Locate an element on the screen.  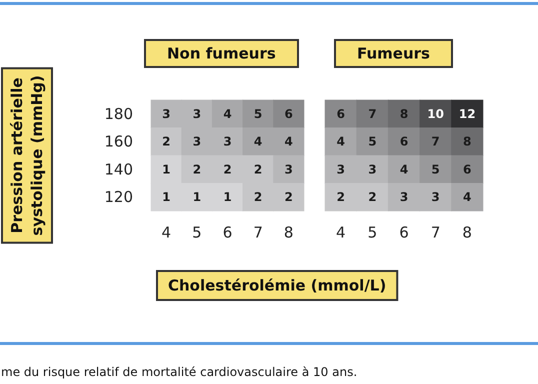
y-axis-title: Pression artérielle systolique (mmHg) is located at coordinates (27, 155).